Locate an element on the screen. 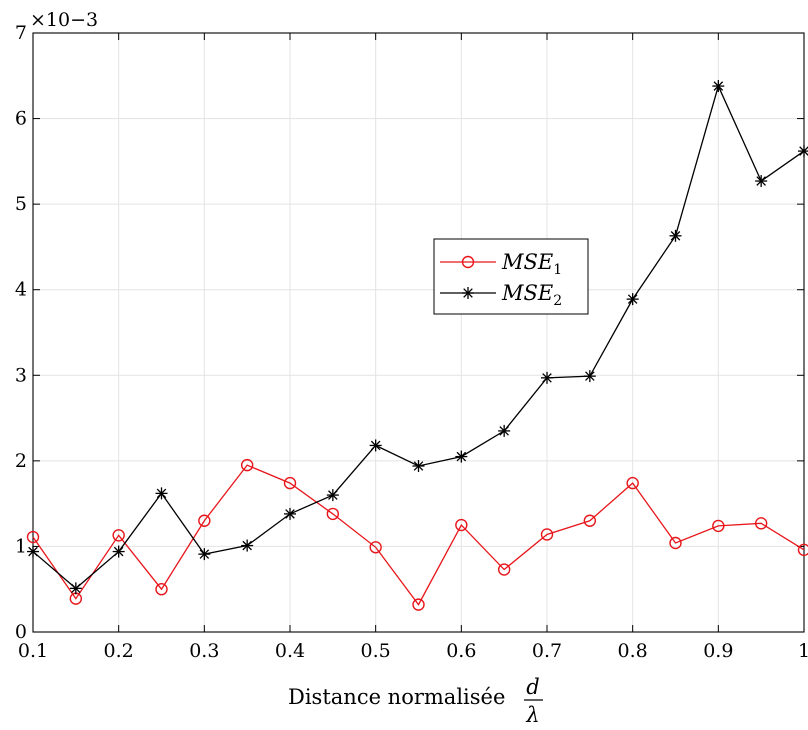  x-tick-label: 0.7 is located at coordinates (547, 651).